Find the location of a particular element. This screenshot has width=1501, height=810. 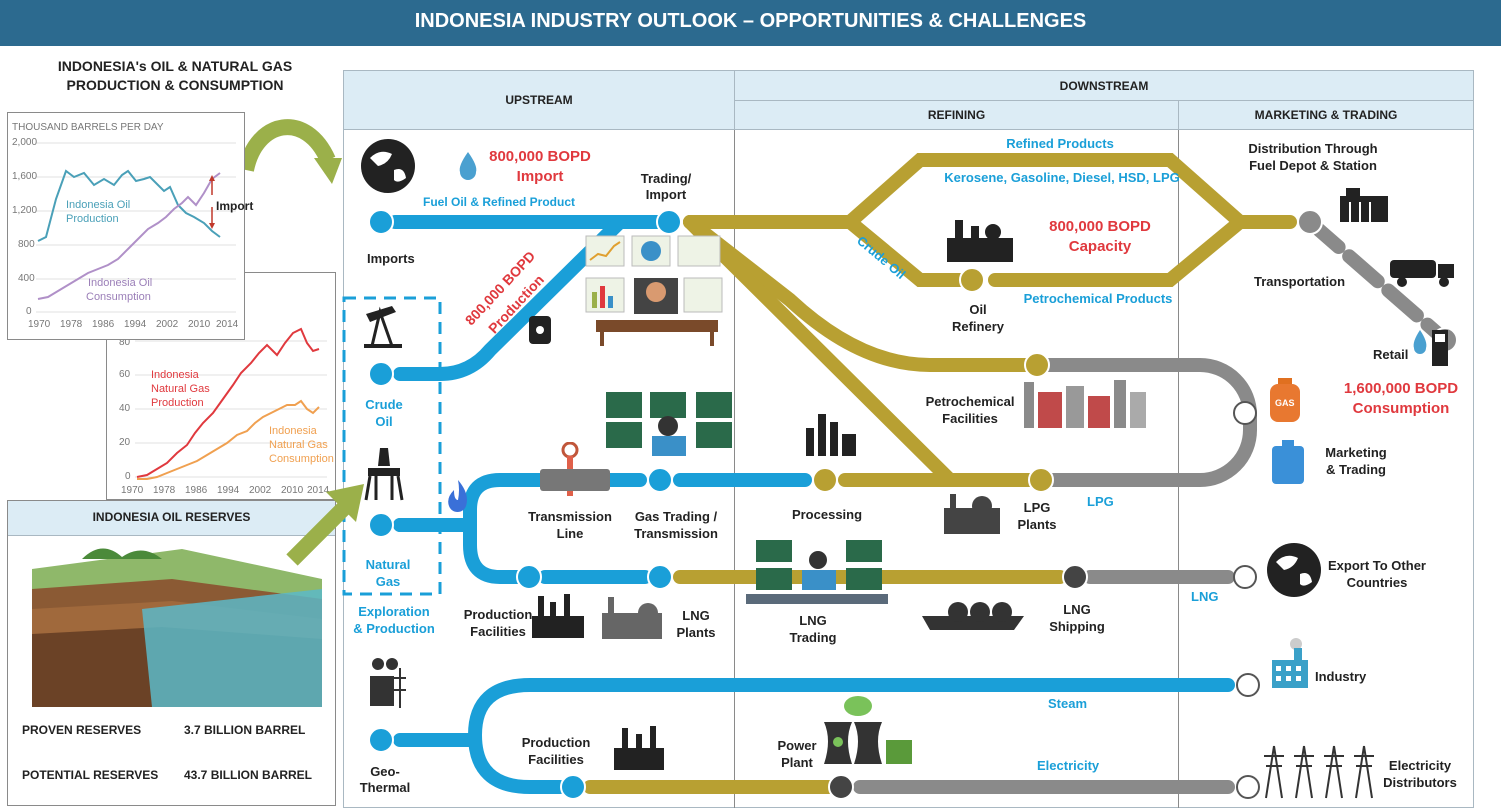

petrochemical-facilities-label: Petrochemical is located at coordinates (970, 401).